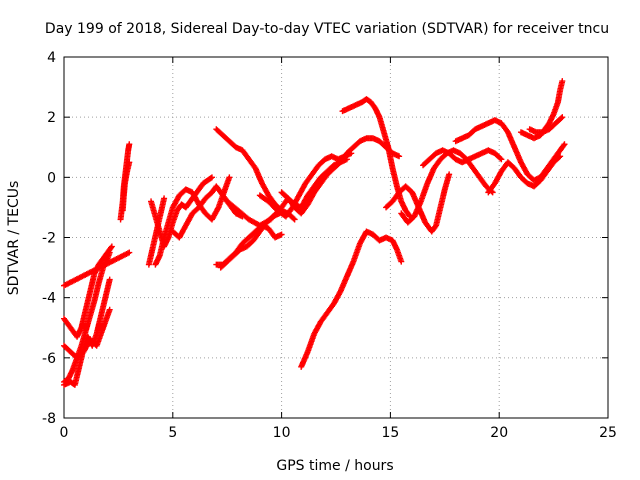 The height and width of the screenshot is (480, 640). I want to click on x-tick-label: 5, so click(172, 433).